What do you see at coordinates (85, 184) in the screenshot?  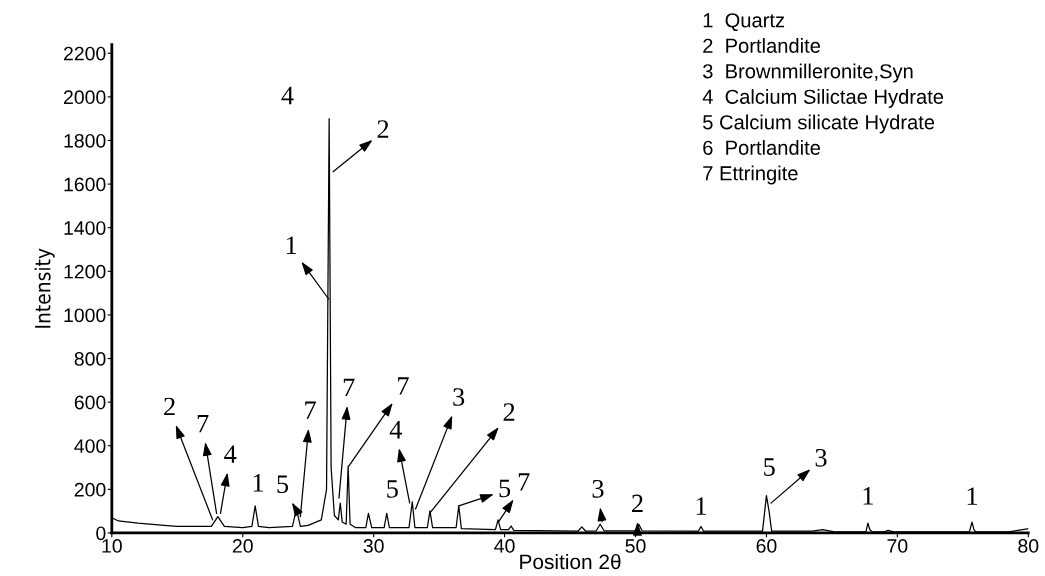 I see `y-tick-label: 1600` at bounding box center [85, 184].